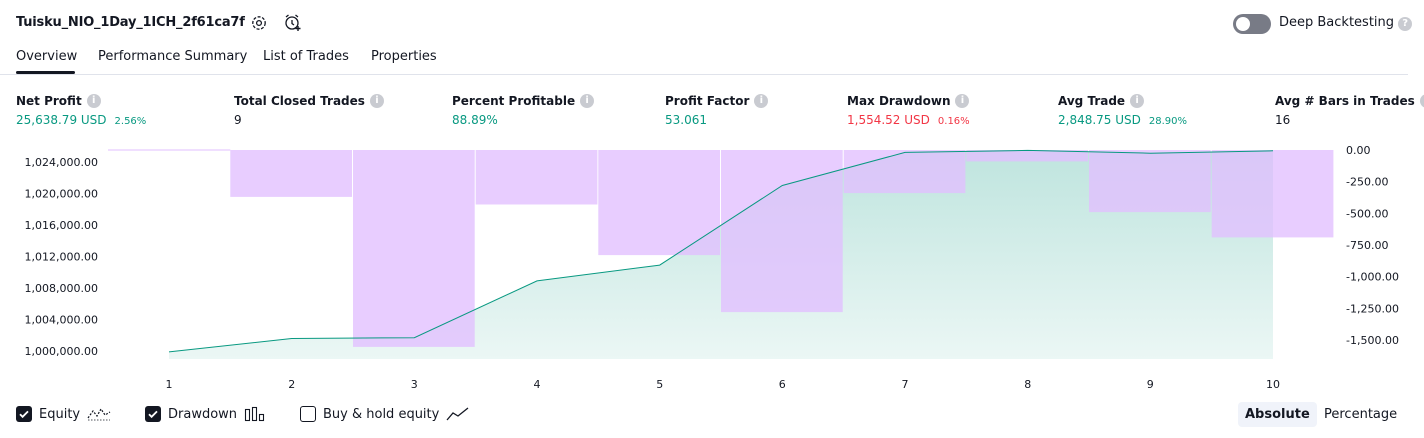 The height and width of the screenshot is (438, 1424). Describe the element at coordinates (475, 120) in the screenshot. I see `stat-value: 88.89%` at that location.